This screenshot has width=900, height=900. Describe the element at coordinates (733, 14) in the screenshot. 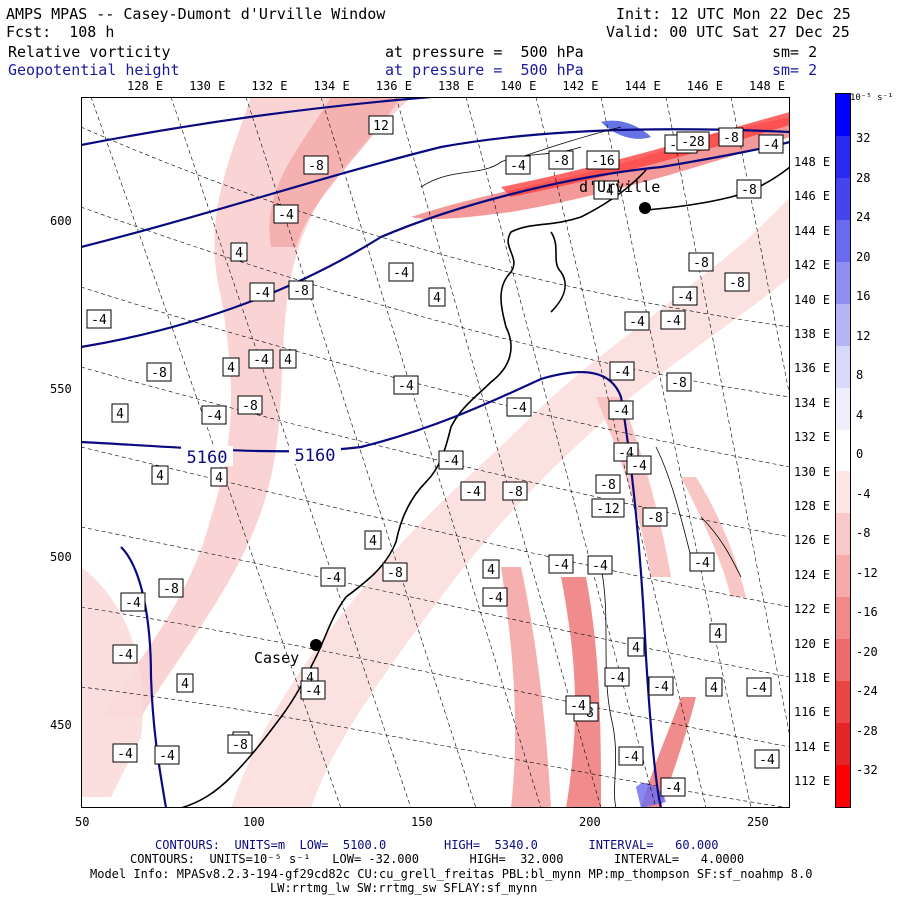

I see `init-time: Init: 12 UTC Mon 22 Dec 25` at that location.